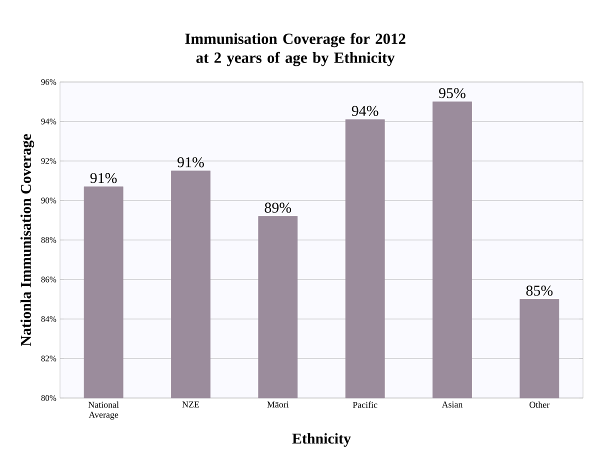 This screenshot has height=461, width=593. Describe the element at coordinates (48, 279) in the screenshot. I see `y-tick-label: 86%` at that location.